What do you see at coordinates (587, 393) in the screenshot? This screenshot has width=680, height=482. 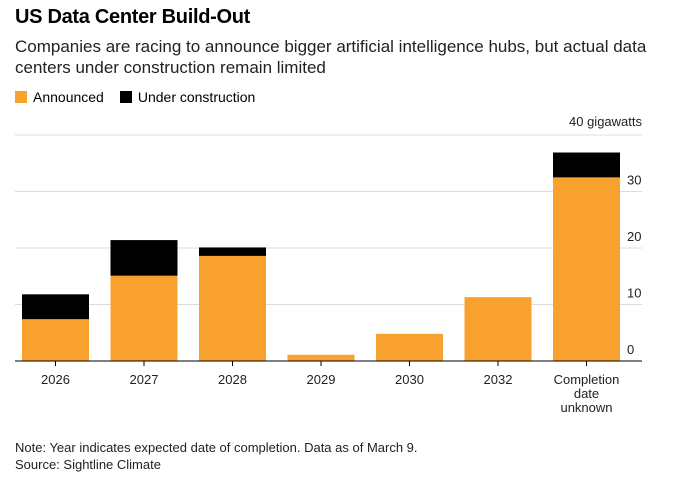 I see `x-tick-label: Completion date unknown` at bounding box center [587, 393].